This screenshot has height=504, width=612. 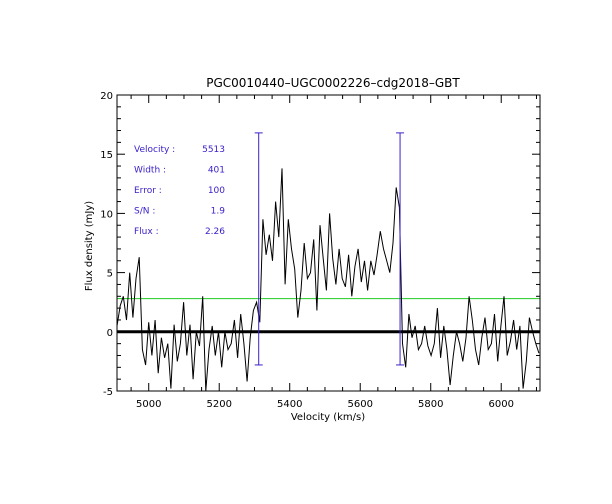 What do you see at coordinates (89, 246) in the screenshot?
I see `y-axis-label: Flux density (mJy)` at bounding box center [89, 246].